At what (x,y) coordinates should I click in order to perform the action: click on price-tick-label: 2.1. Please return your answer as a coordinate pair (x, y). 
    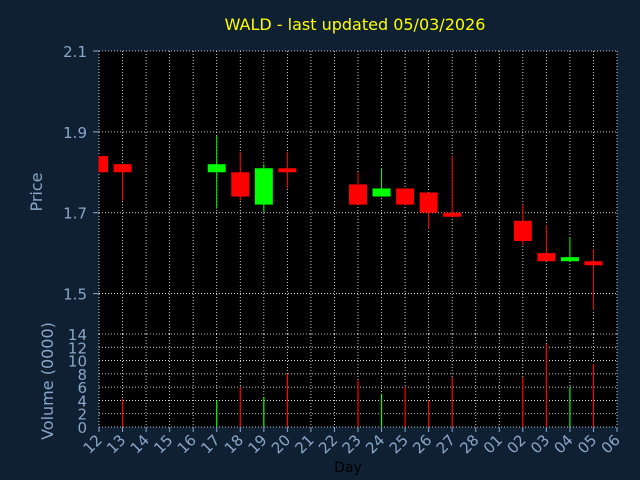
    Looking at the image, I should click on (75, 52).